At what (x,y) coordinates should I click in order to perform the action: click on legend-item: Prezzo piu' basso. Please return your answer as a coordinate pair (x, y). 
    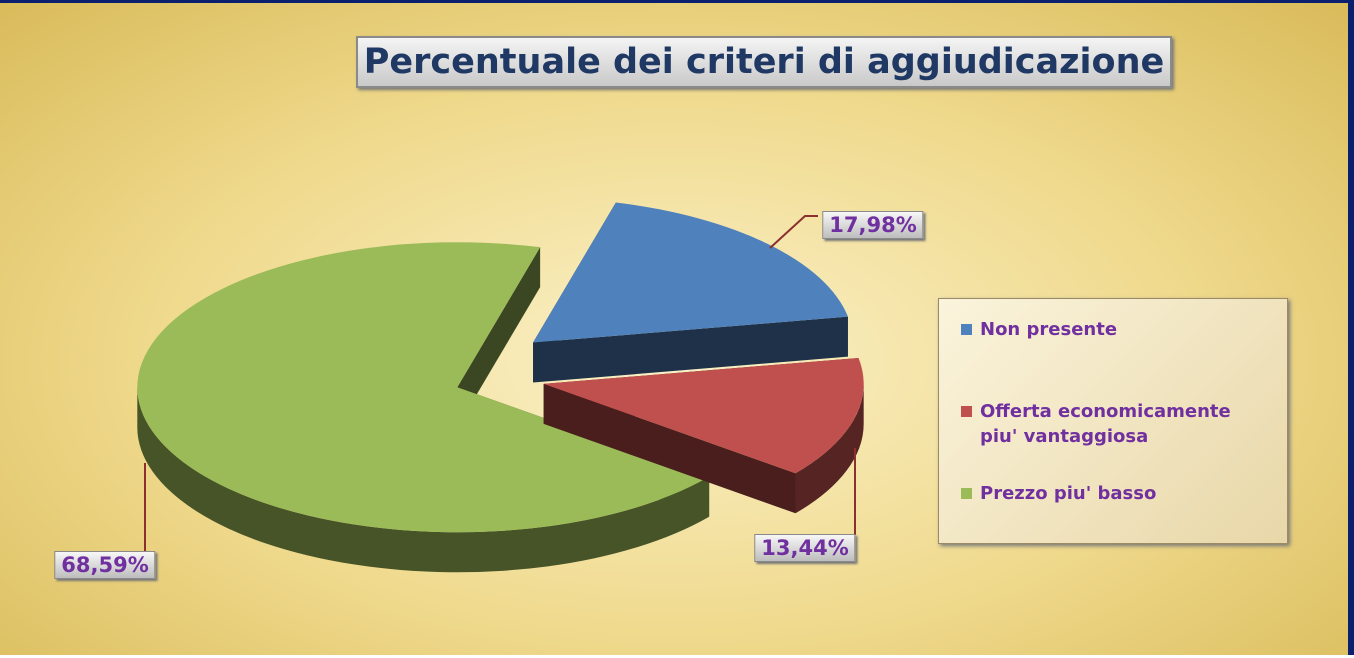
    Looking at the image, I should click on (1119, 522).